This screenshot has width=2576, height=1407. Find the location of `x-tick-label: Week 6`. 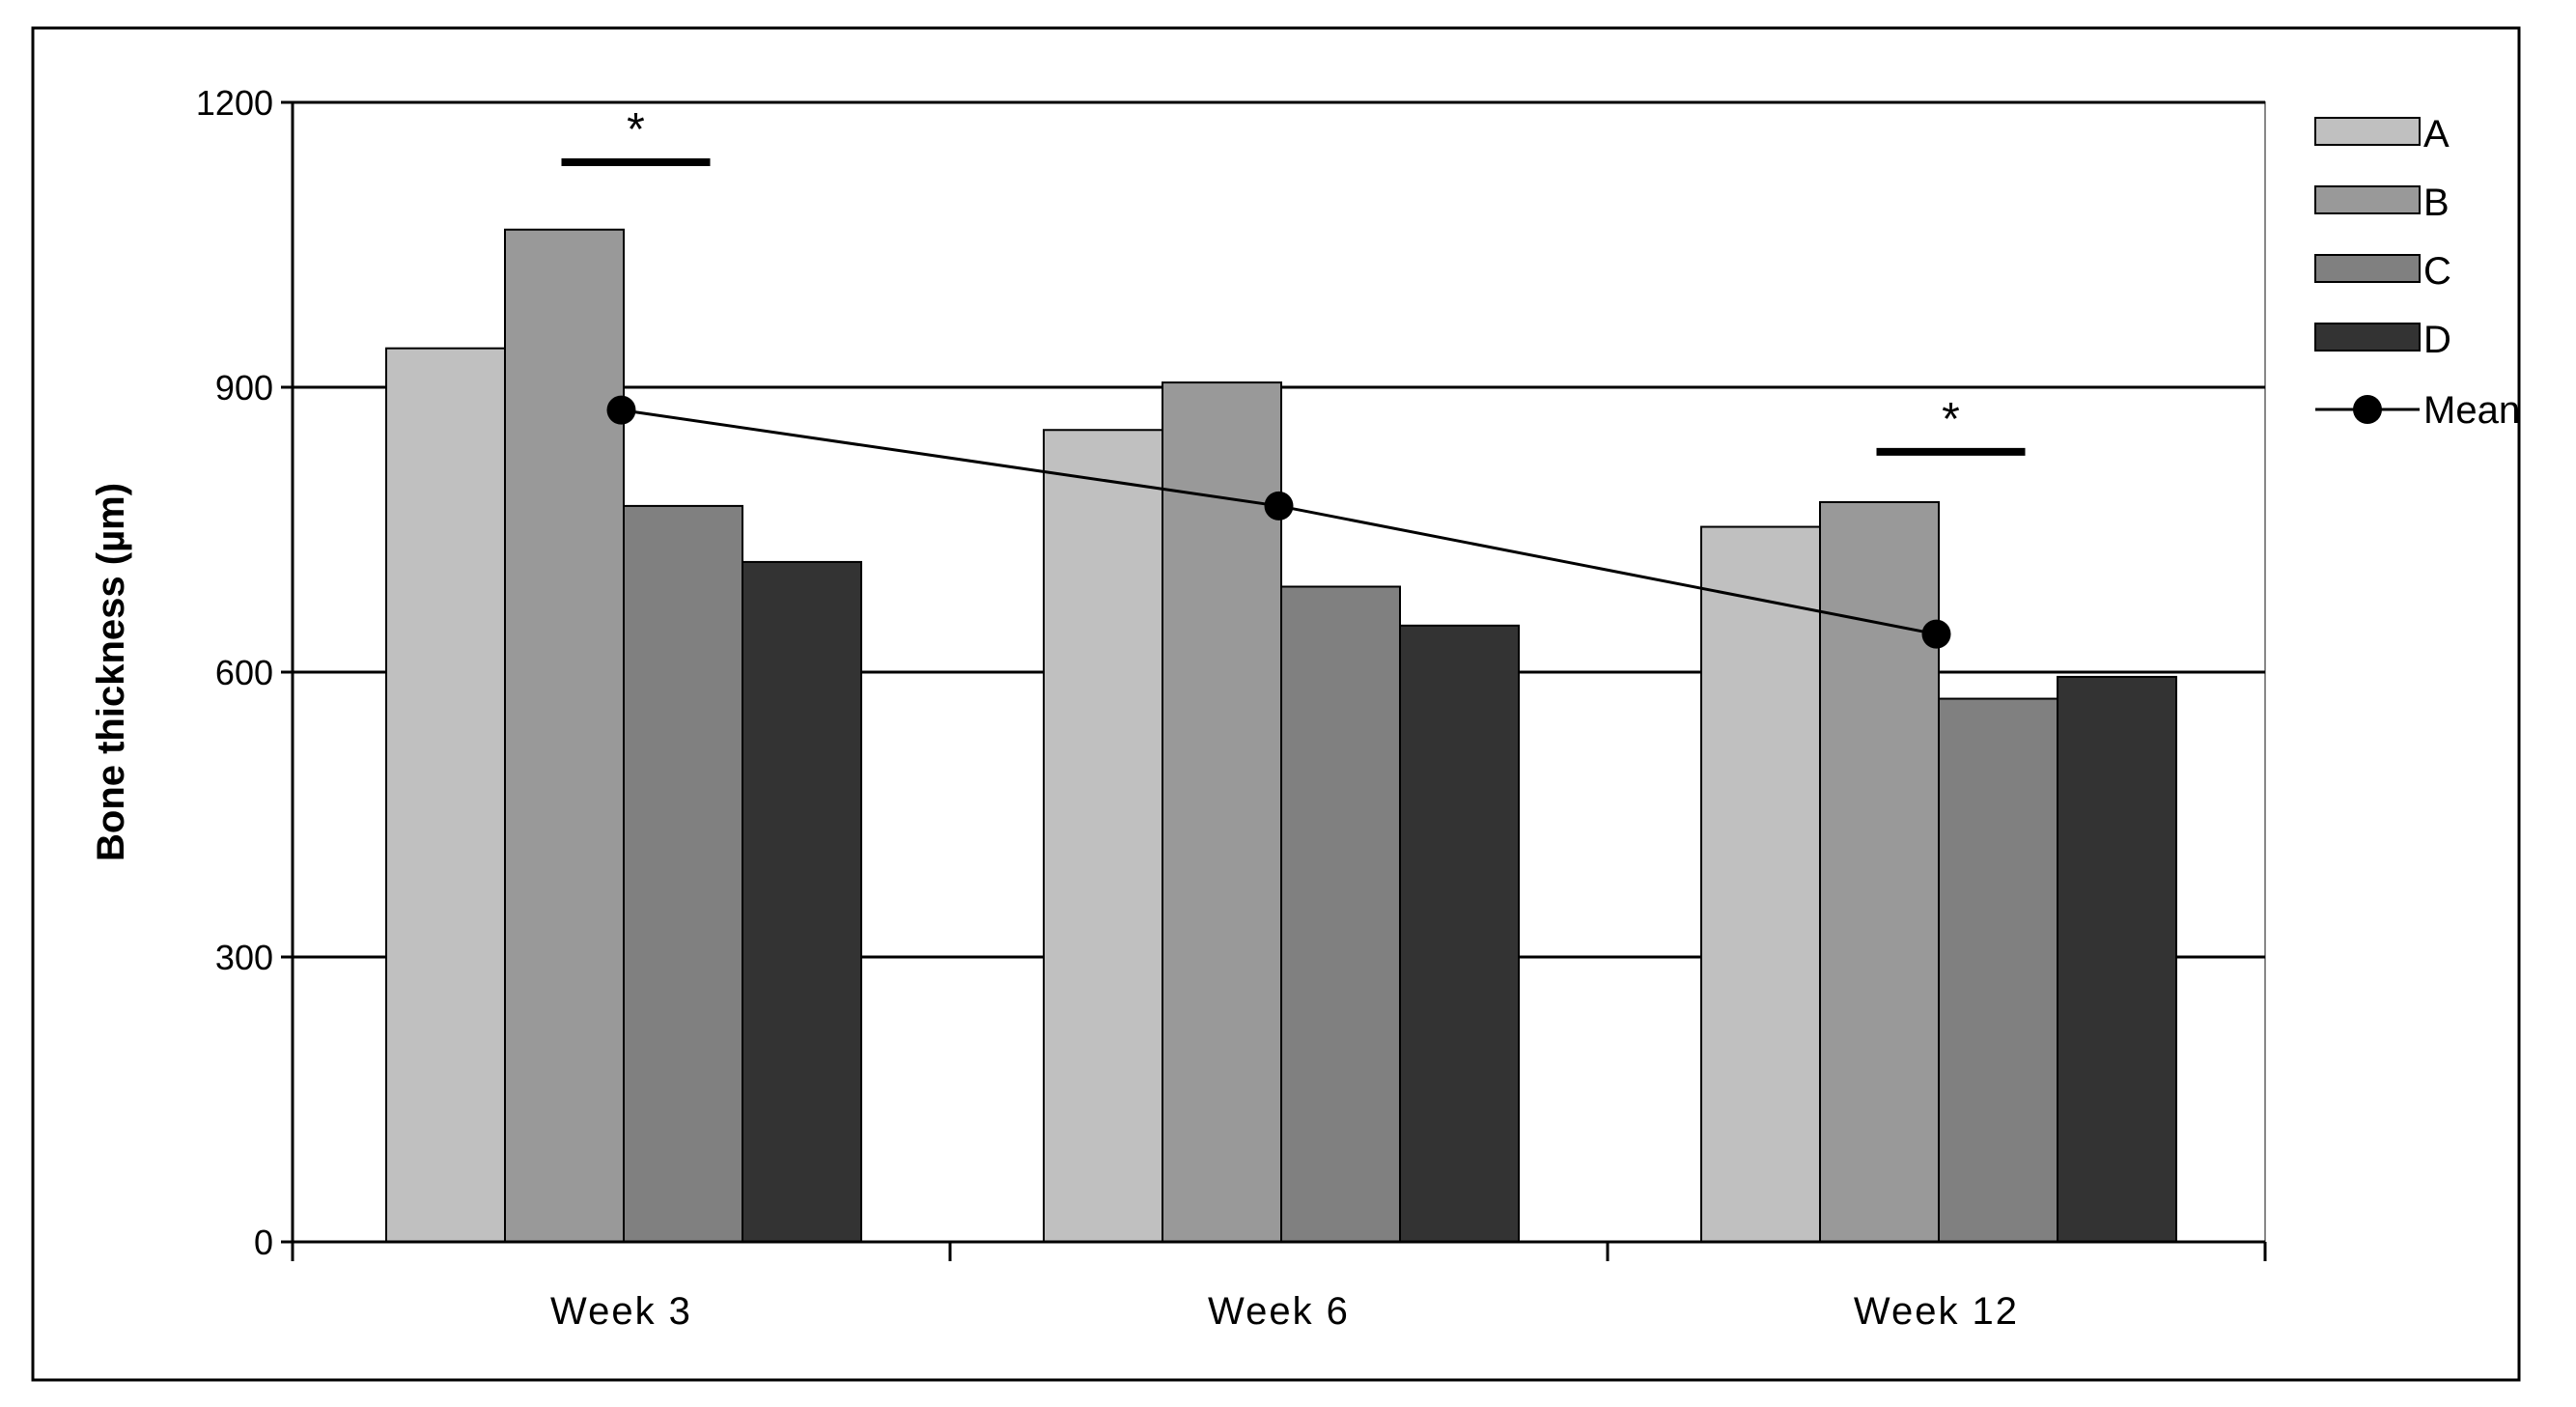

x-tick-label: Week 6 is located at coordinates (1279, 1311).